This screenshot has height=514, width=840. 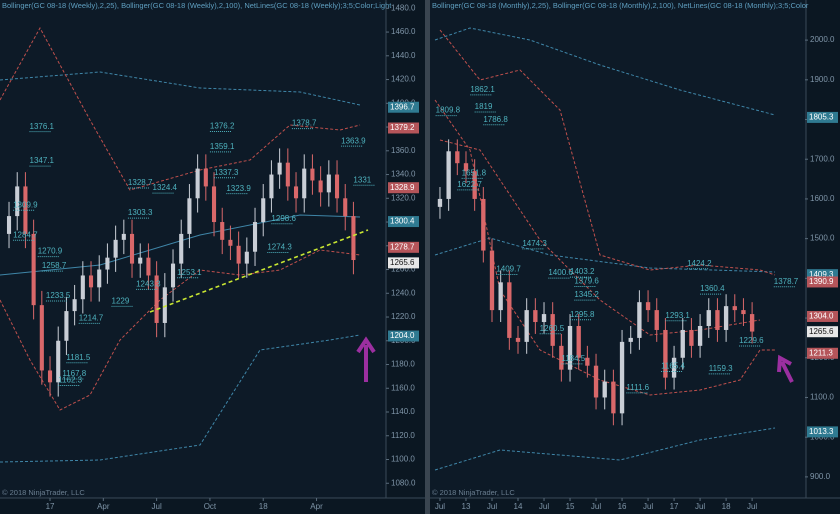 I want to click on net-line-label: 1298.6, so click(x=283, y=218).